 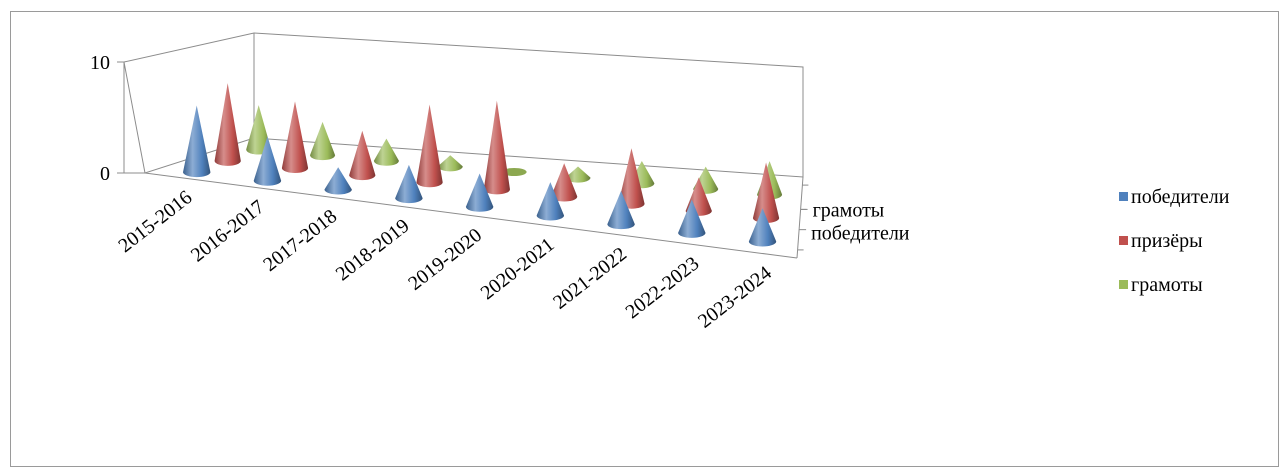 What do you see at coordinates (692, 218) in the screenshot?
I see `cone-победители-2022-2023` at bounding box center [692, 218].